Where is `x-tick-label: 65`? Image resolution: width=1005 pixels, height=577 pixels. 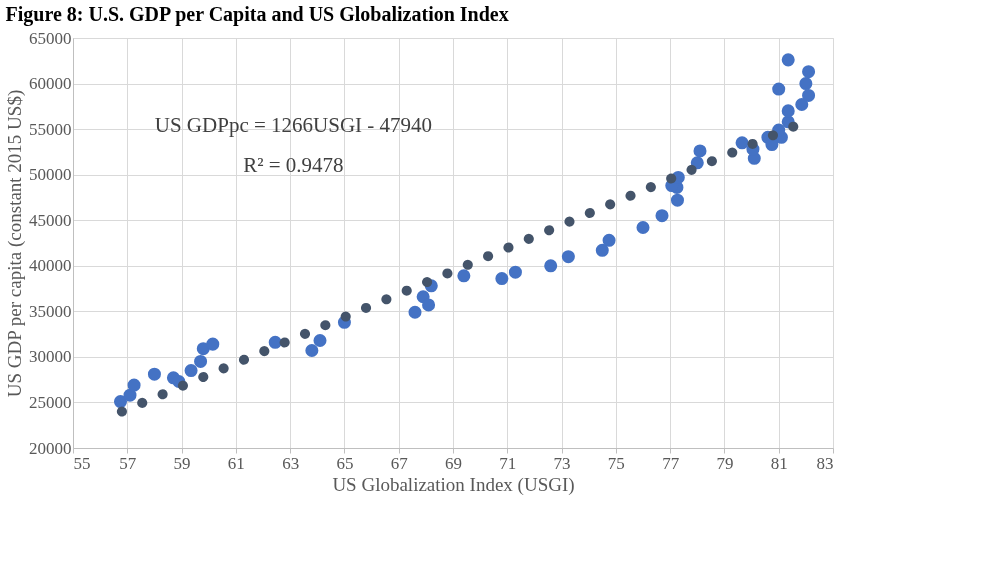
x-tick-label: 65 is located at coordinates (345, 463).